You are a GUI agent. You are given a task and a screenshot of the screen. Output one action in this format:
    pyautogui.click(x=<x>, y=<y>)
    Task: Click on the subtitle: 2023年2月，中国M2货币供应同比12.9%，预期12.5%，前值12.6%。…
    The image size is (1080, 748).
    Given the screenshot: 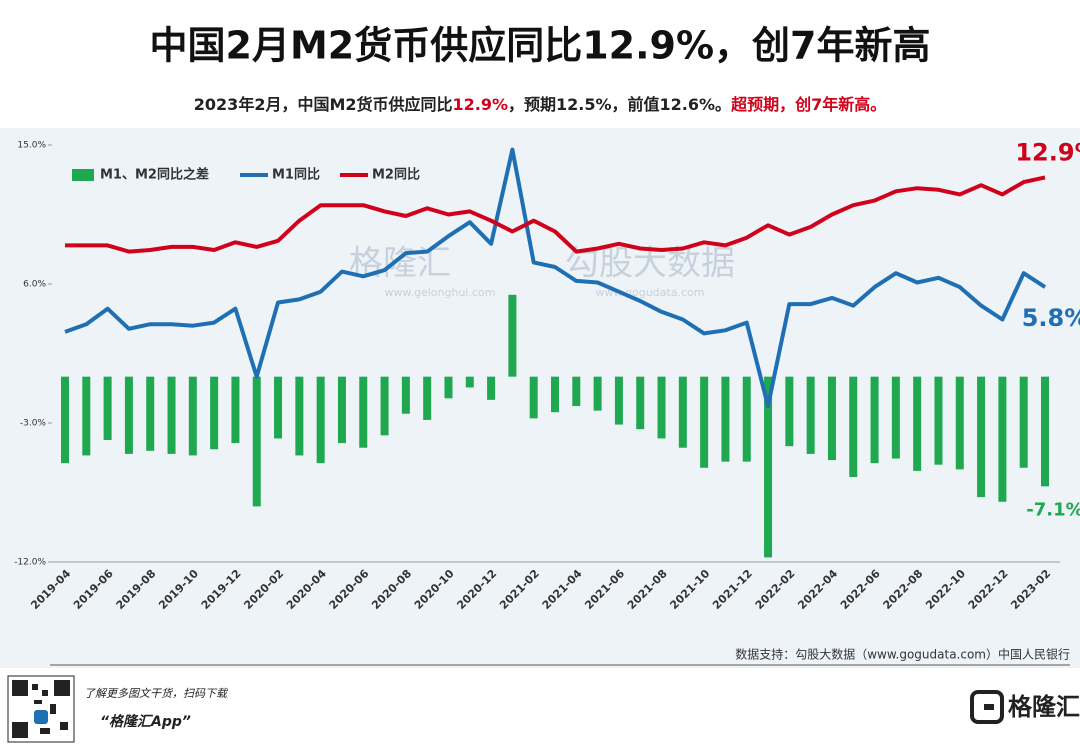 What is the action you would take?
    pyautogui.click(x=540, y=104)
    